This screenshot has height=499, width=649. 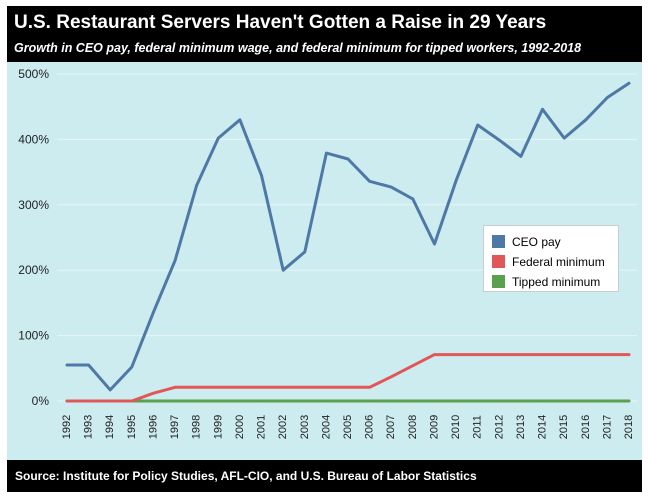 I want to click on x-tick-label: 2016, so click(x=586, y=427).